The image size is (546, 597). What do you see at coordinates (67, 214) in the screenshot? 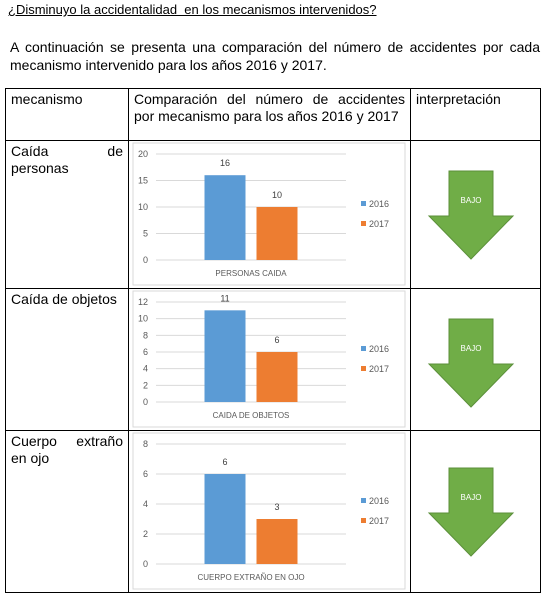
I see `mechanism-cell: Caída de personas` at bounding box center [67, 214].